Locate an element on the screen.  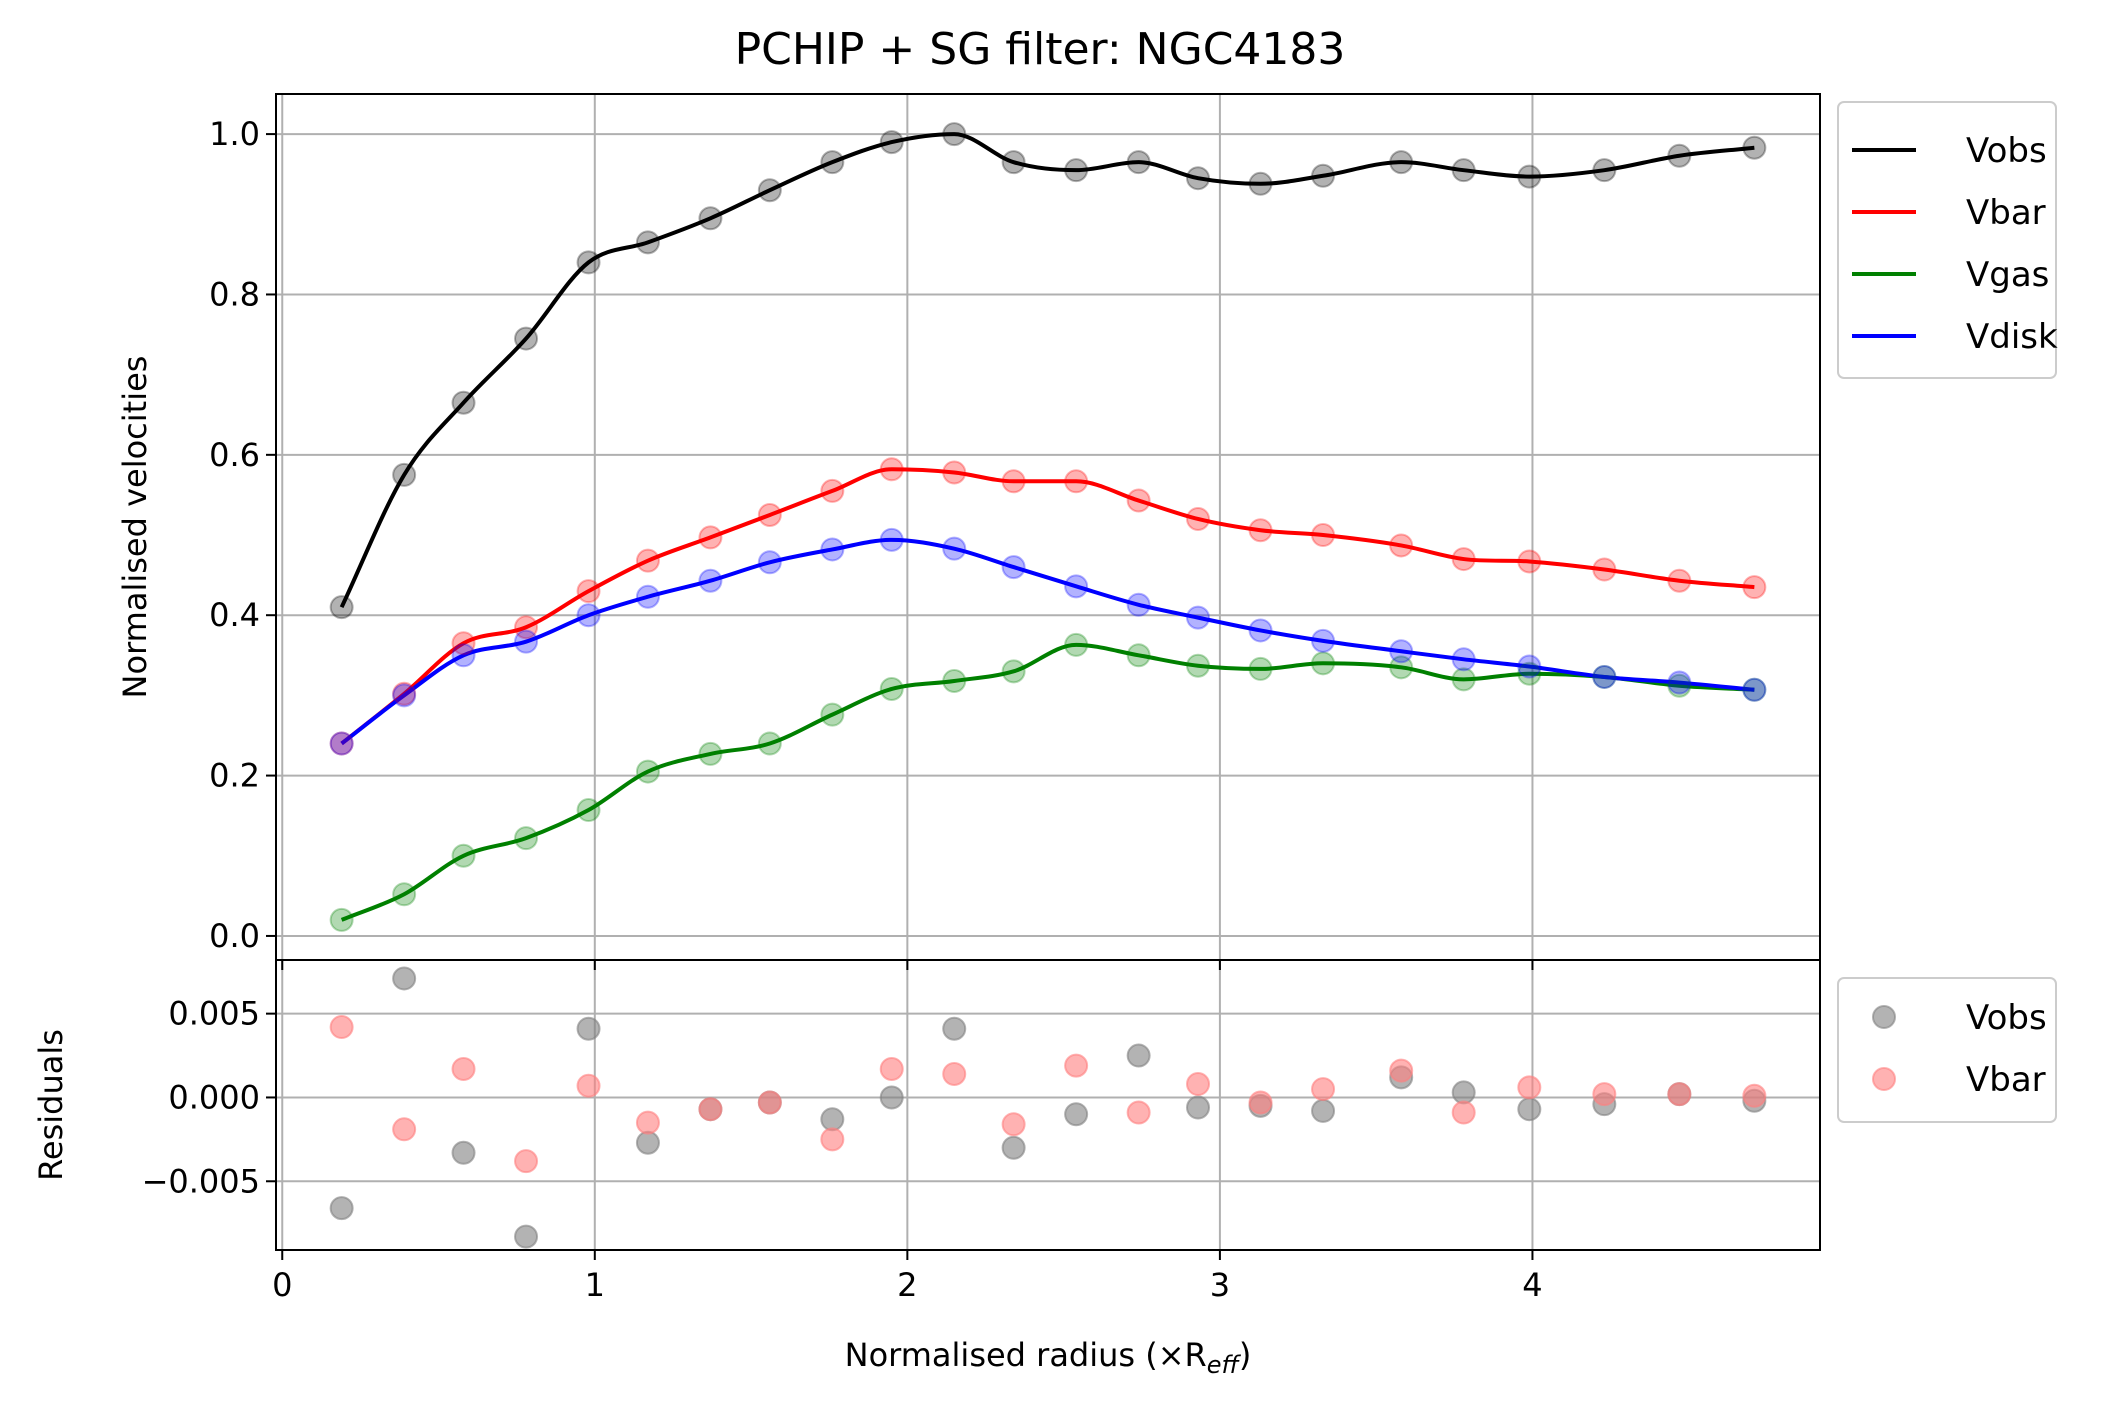
x-tick-label: 2 is located at coordinates (907, 1285).